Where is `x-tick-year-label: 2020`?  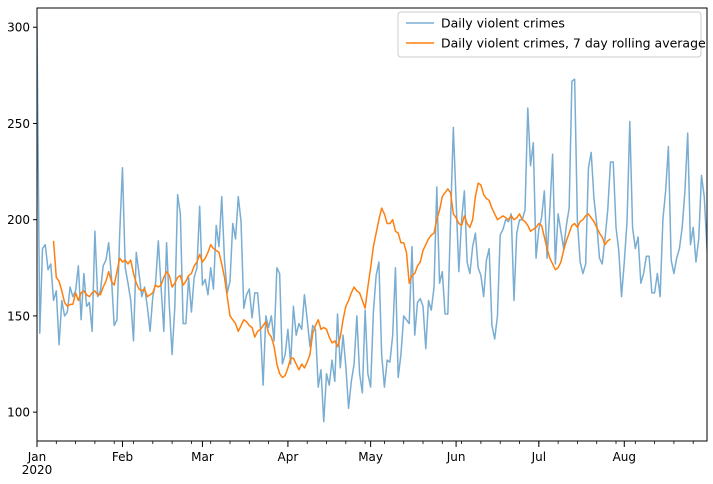
x-tick-year-label: 2020 is located at coordinates (37, 470).